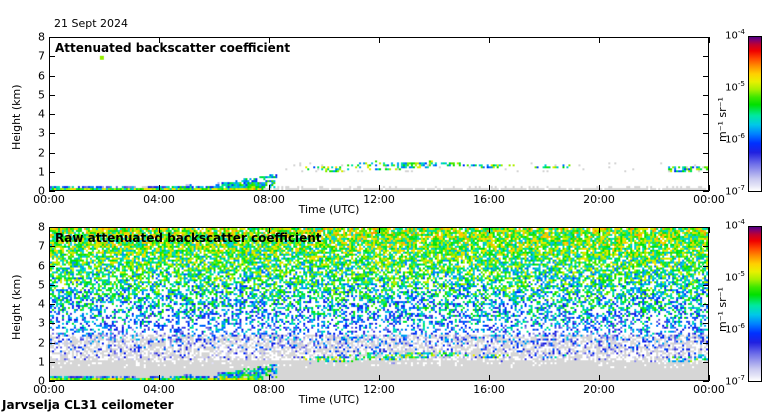 This screenshot has width=780, height=420. I want to click on x-axis-title-panel1: Time (UTC), so click(329, 209).